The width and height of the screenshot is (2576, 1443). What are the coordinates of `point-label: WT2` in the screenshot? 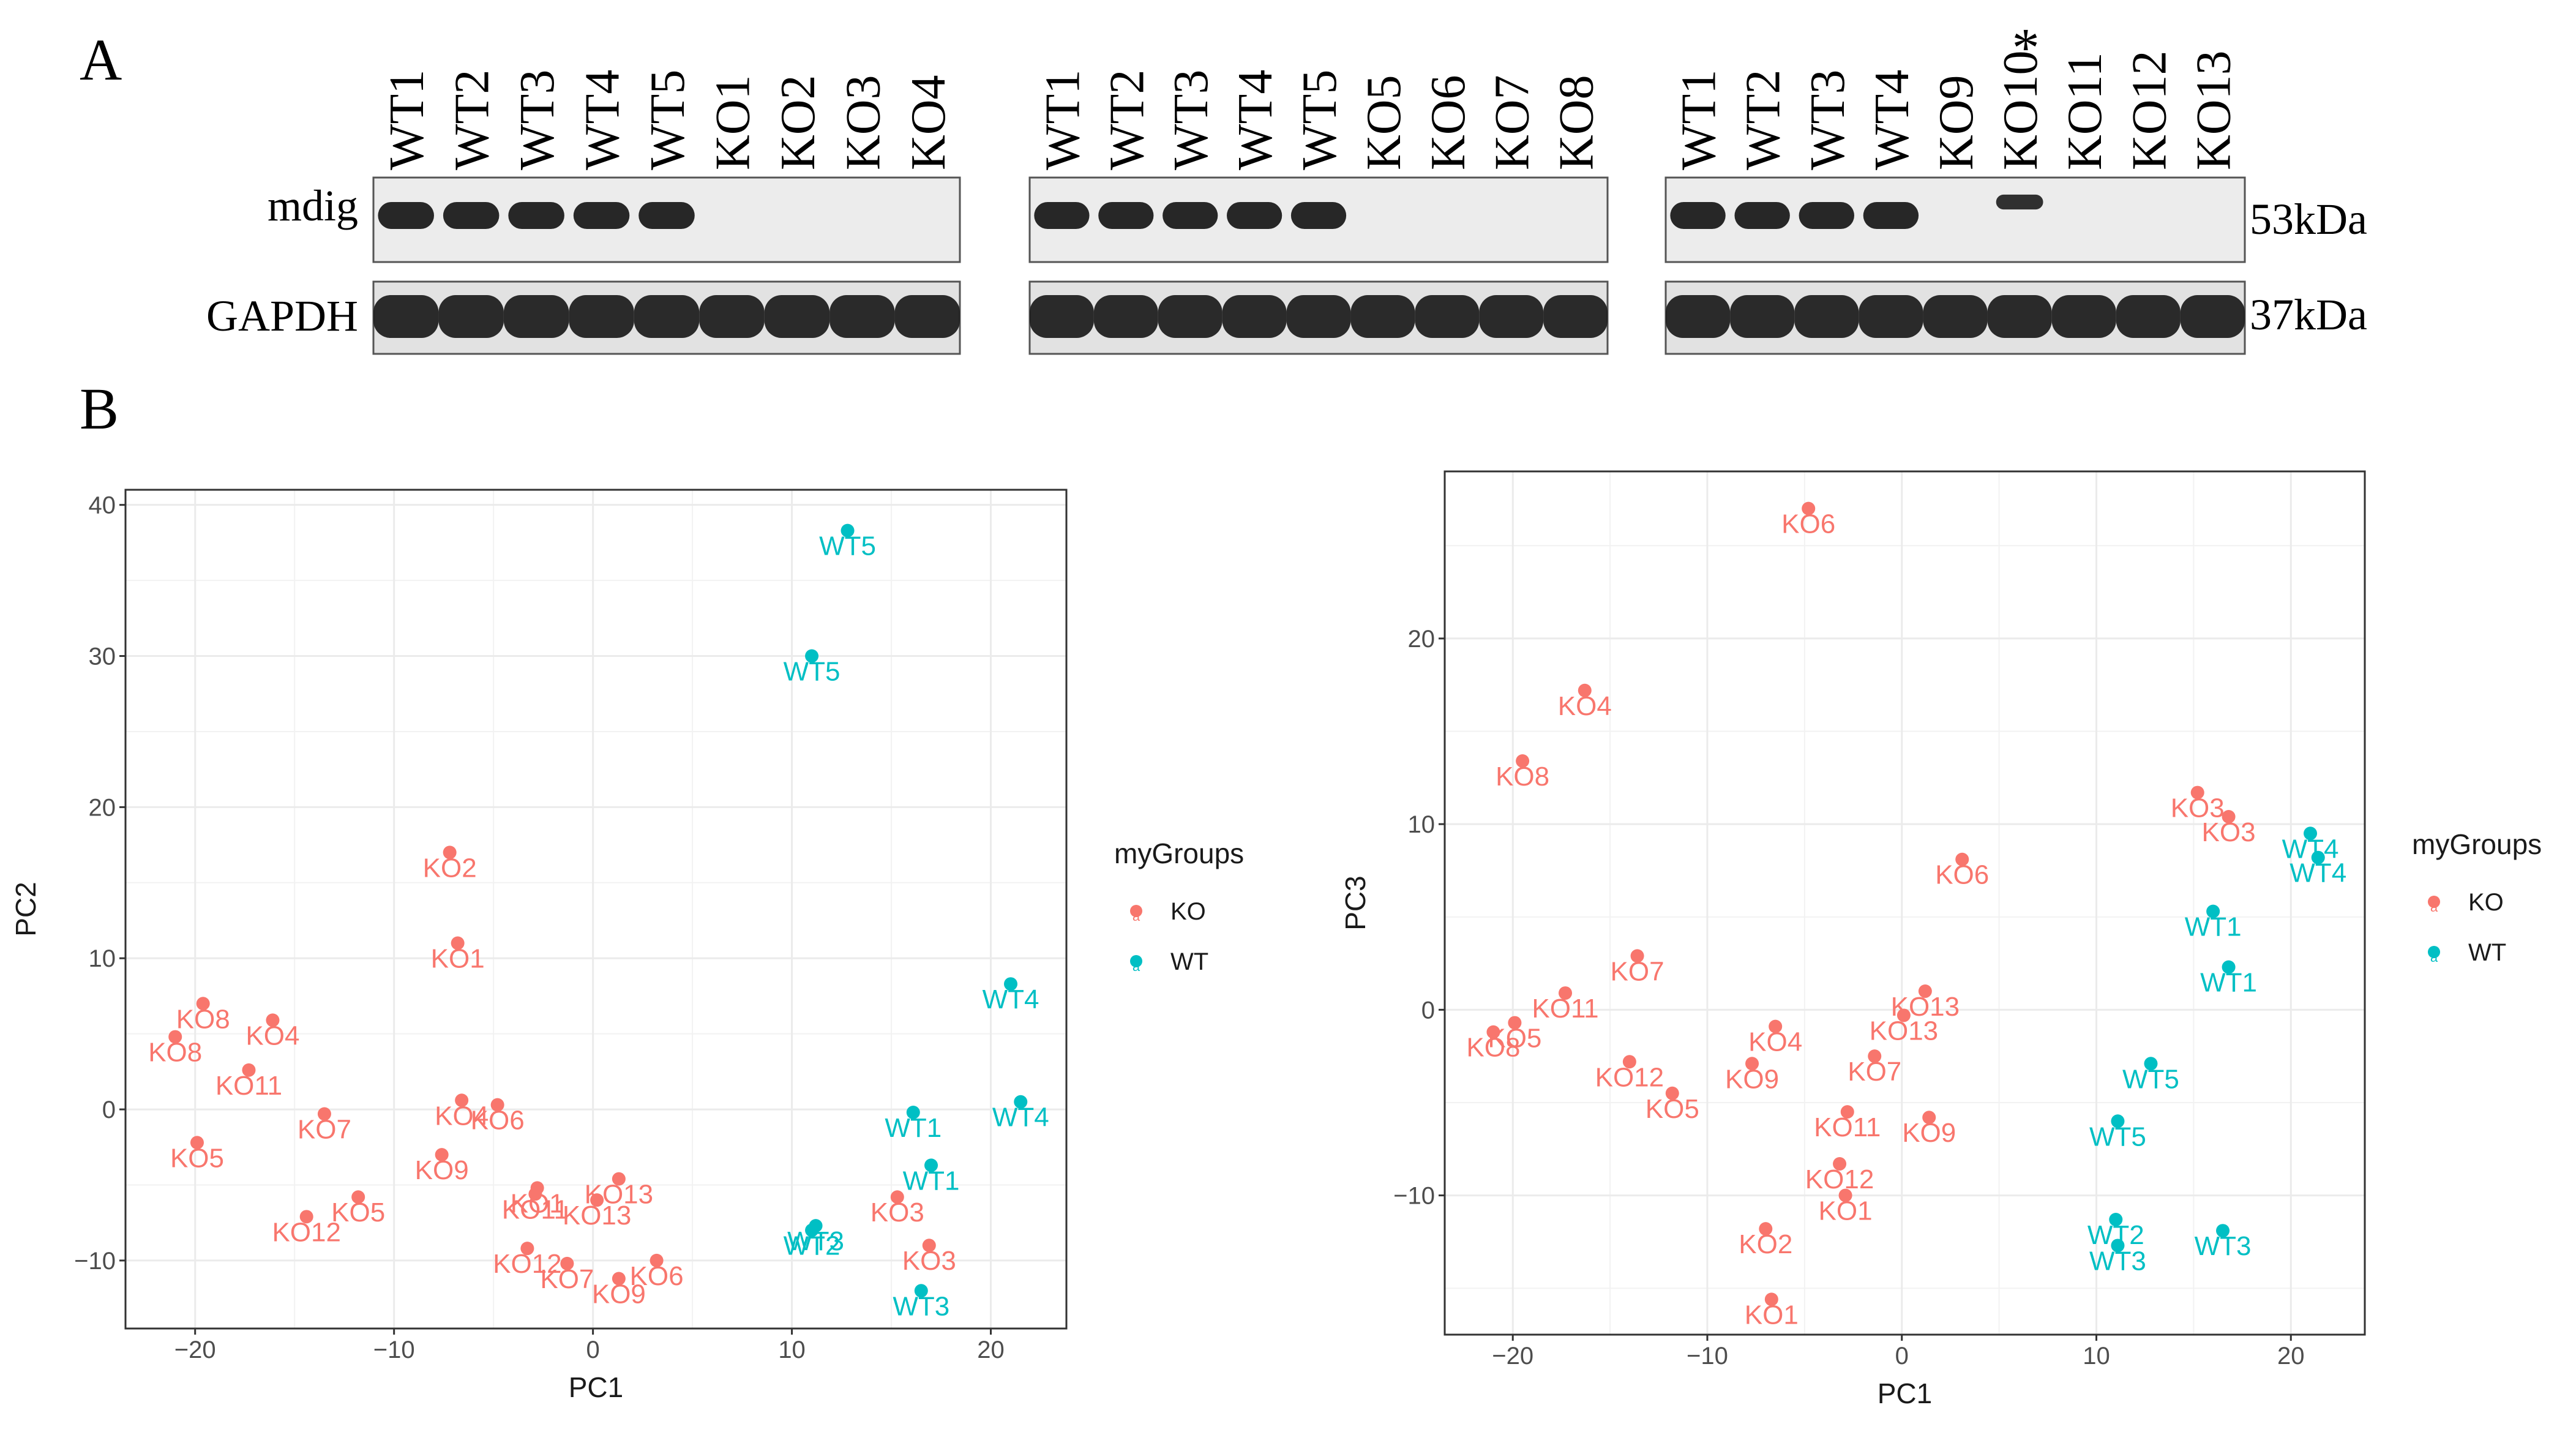 It's located at (812, 1246).